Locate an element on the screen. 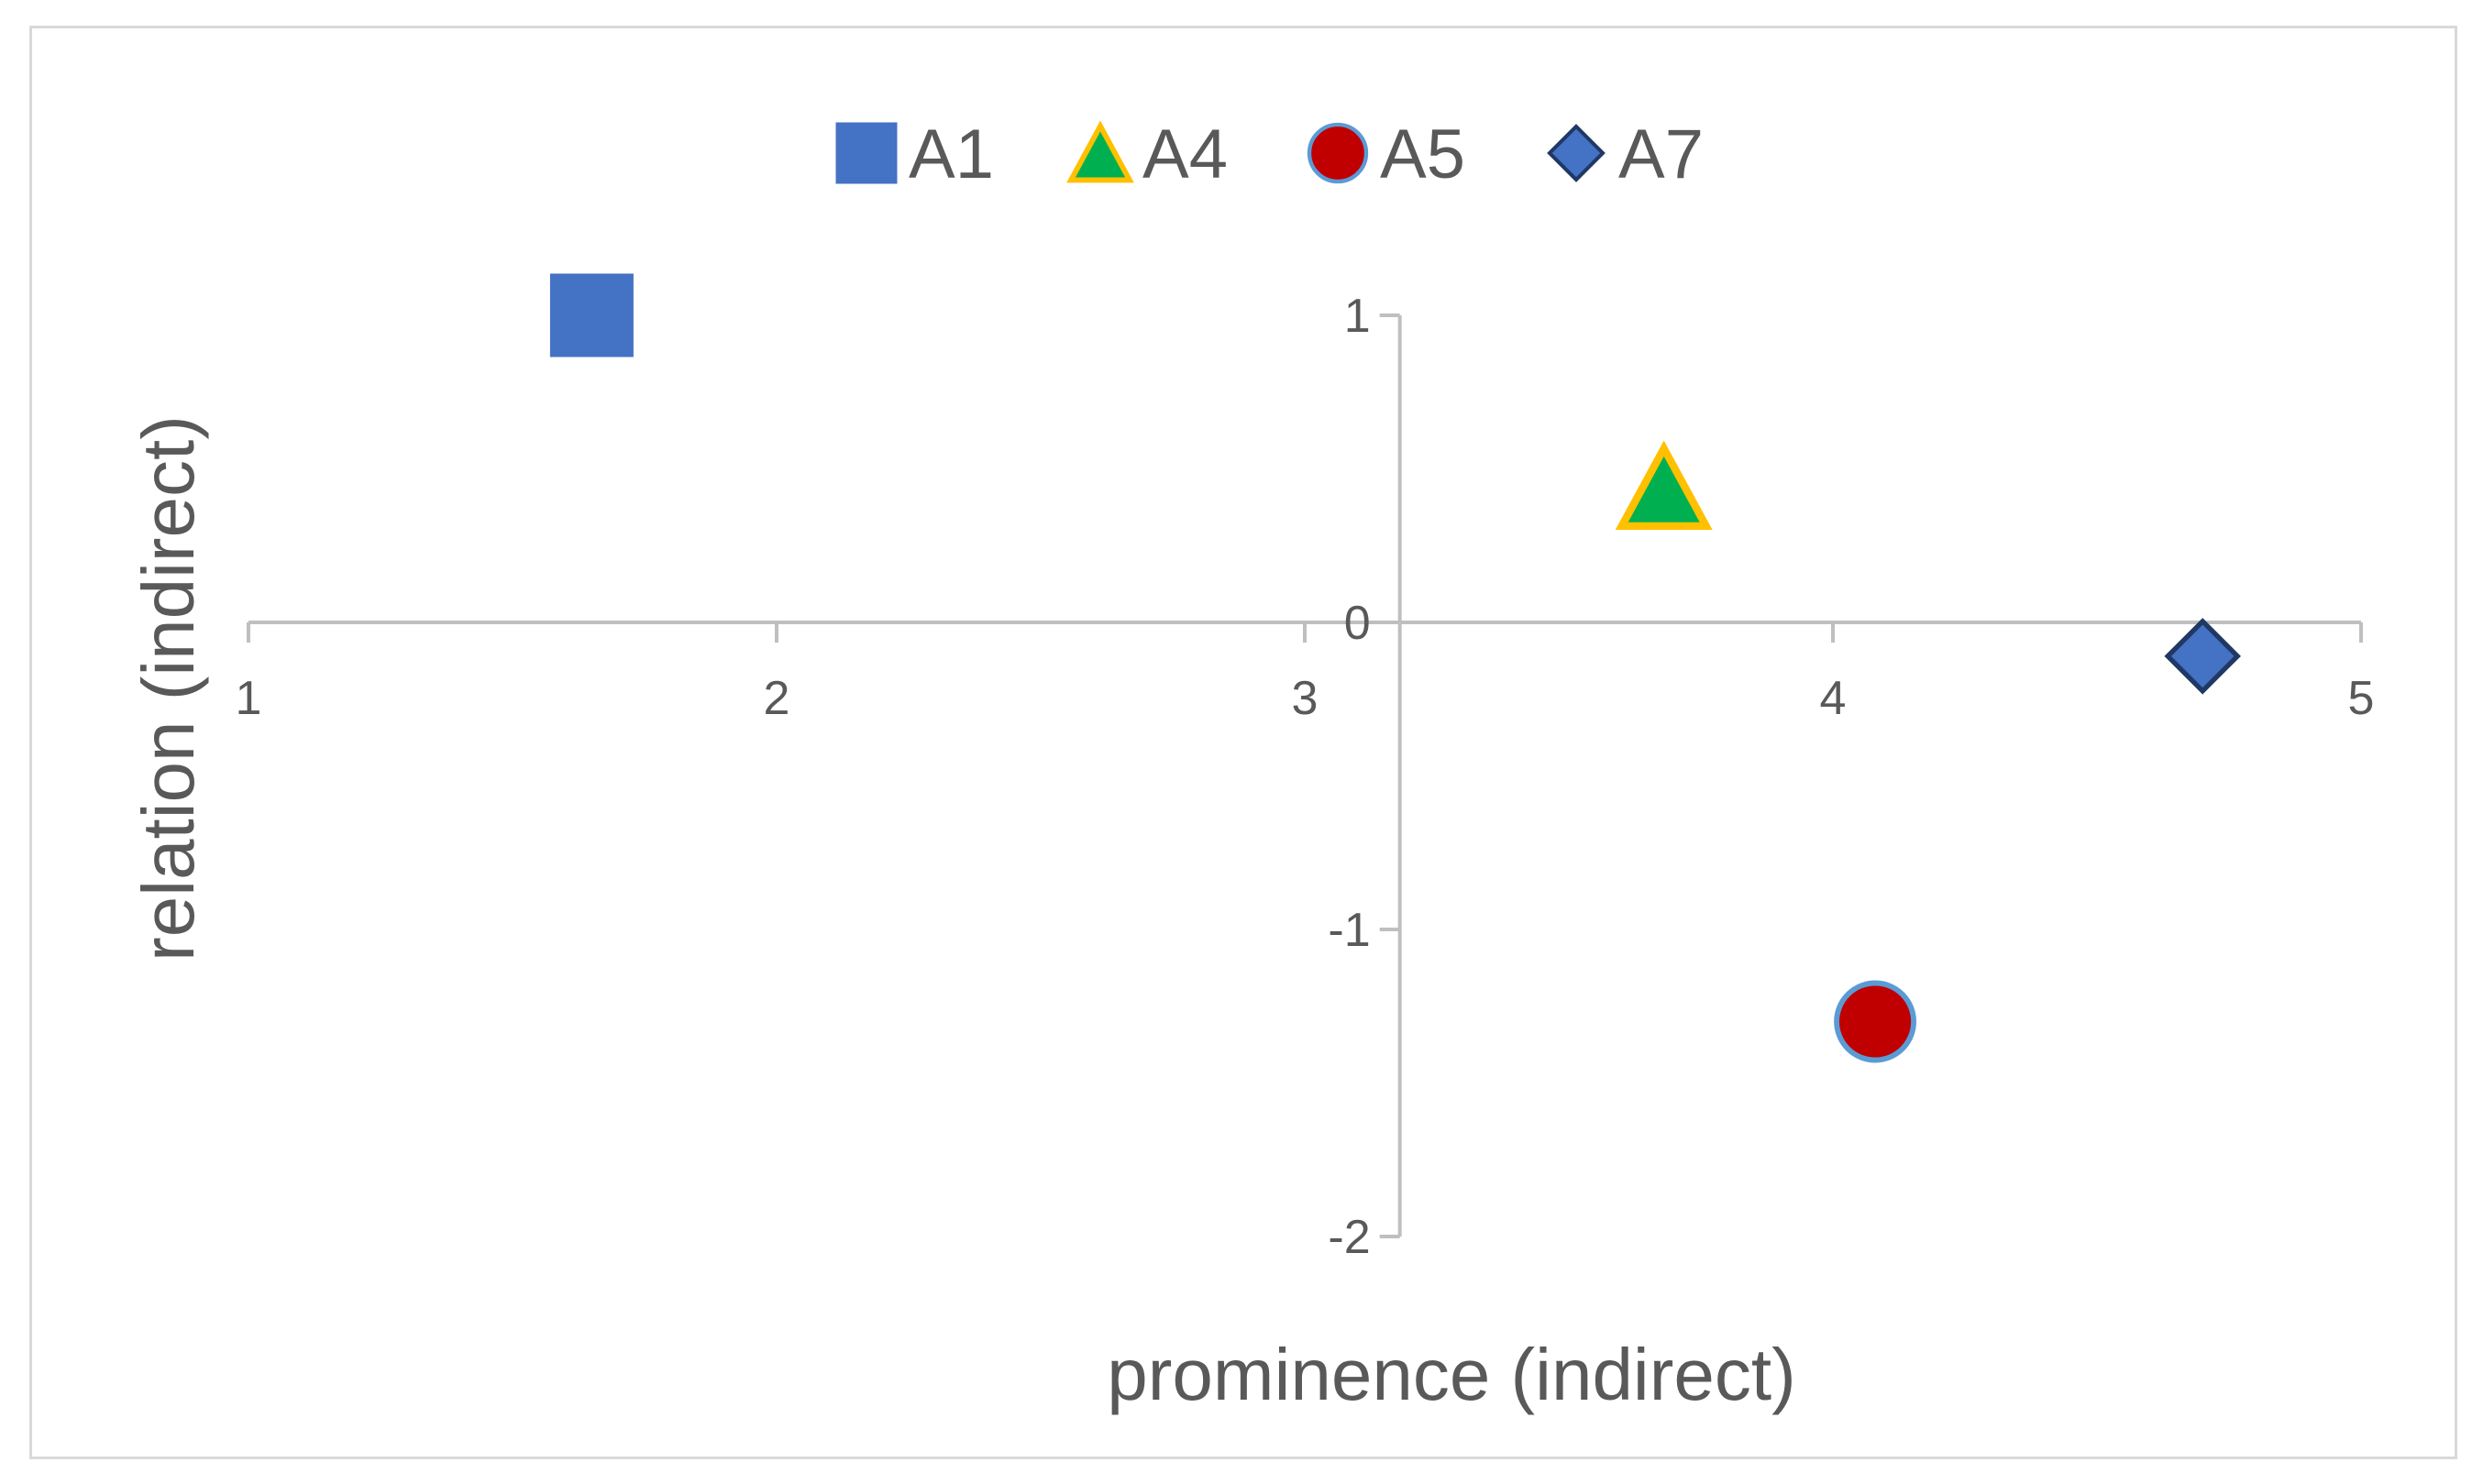 The width and height of the screenshot is (2483, 1484). y-tick-label: -2 is located at coordinates (1349, 1237).